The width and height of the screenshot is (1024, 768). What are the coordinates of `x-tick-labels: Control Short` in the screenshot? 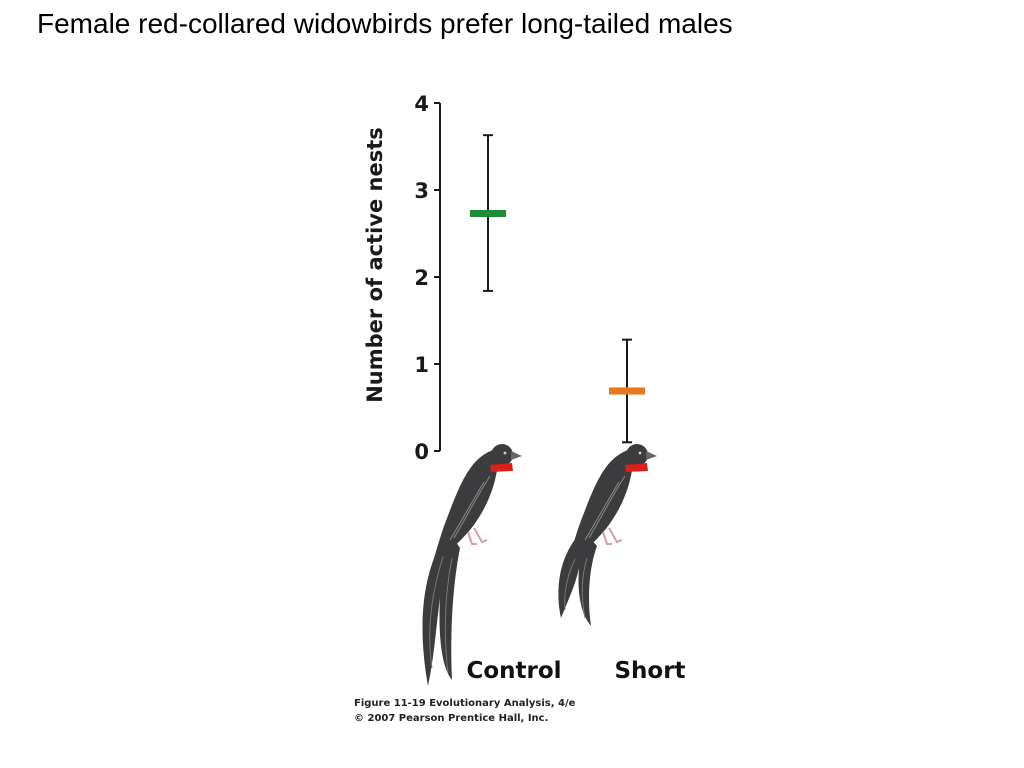 It's located at (575, 671).